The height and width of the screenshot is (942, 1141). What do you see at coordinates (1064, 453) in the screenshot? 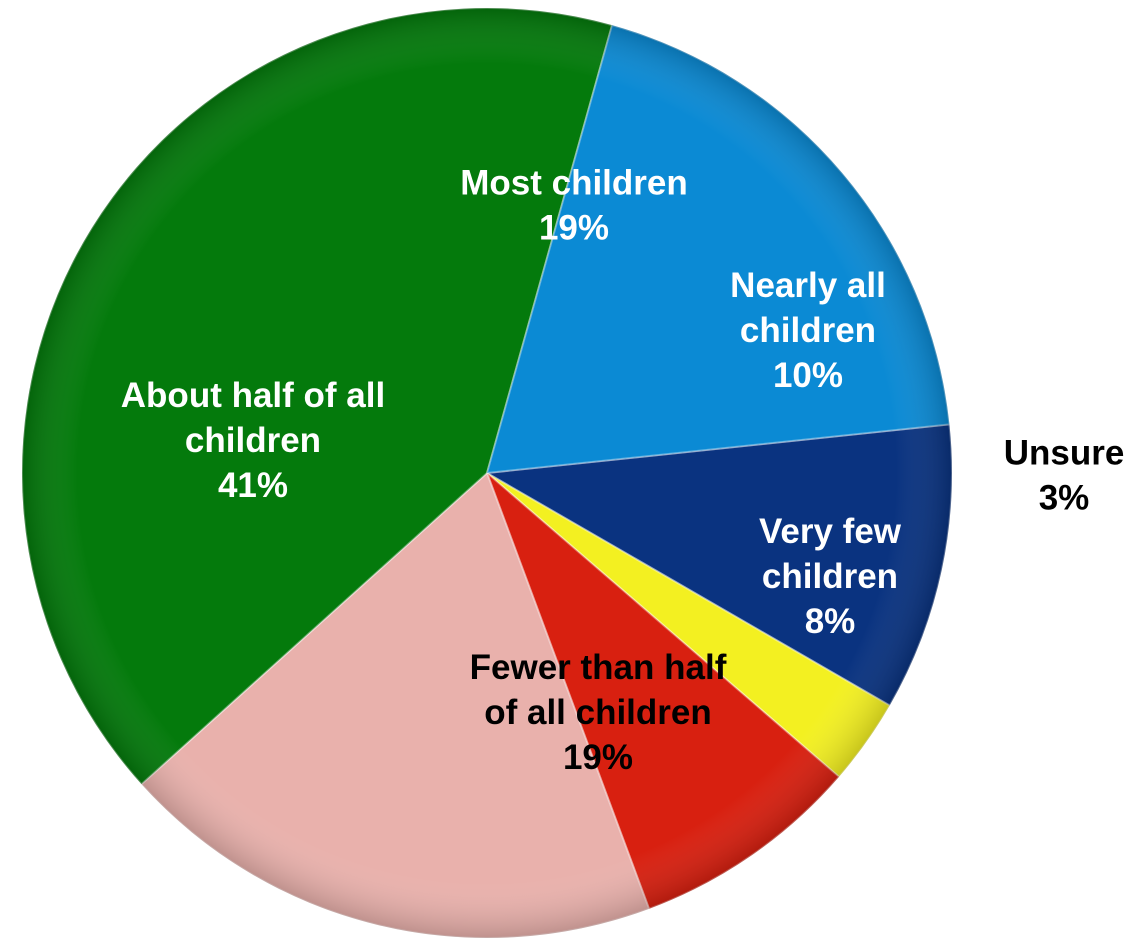
I see `pie-category-label-1-0: Unsure` at bounding box center [1064, 453].